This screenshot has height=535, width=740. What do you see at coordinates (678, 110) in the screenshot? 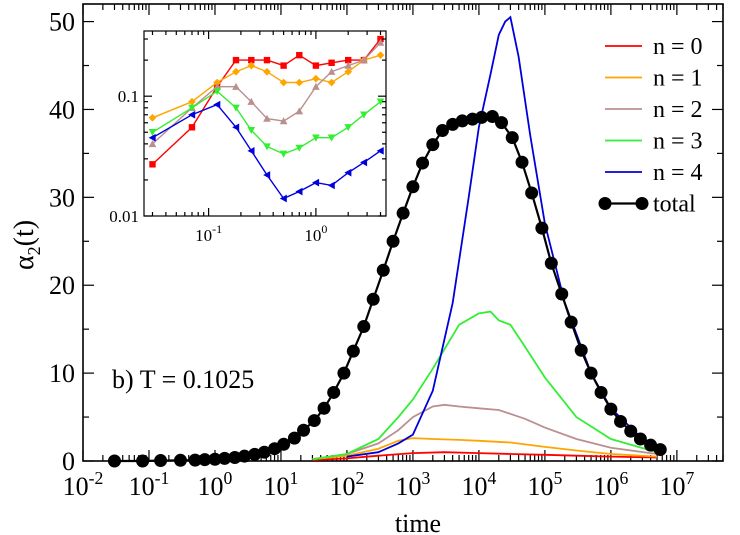
I see `legend-label-n-2: n = 2` at bounding box center [678, 110].